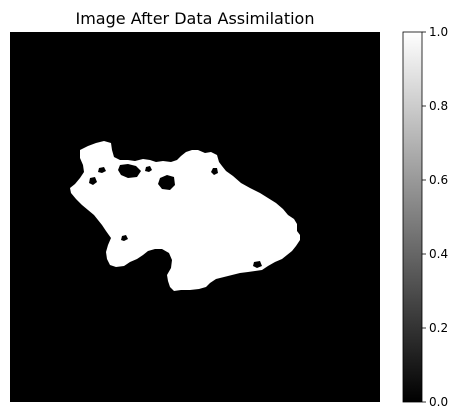 The height and width of the screenshot is (420, 464). What do you see at coordinates (435, 217) in the screenshot?
I see `colorbar-ticks: 0.0 0.2 0.4 0.6 0.8 1.0` at bounding box center [435, 217].